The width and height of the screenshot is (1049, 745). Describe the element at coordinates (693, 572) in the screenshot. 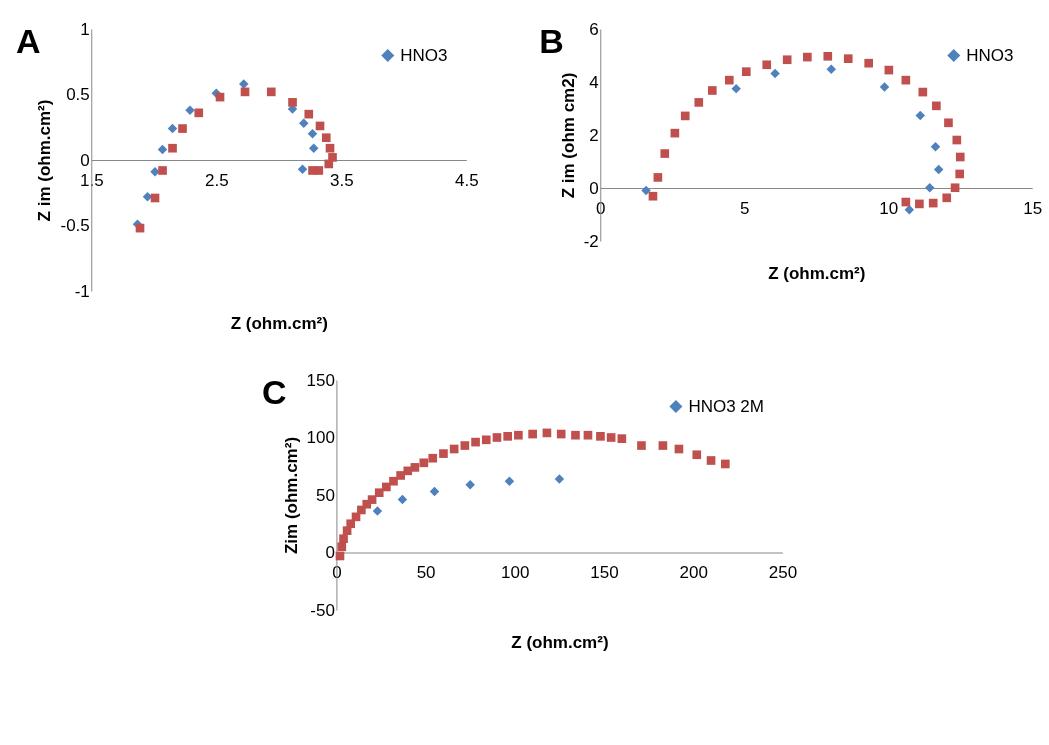

I see `x-tick-label: 200` at that location.